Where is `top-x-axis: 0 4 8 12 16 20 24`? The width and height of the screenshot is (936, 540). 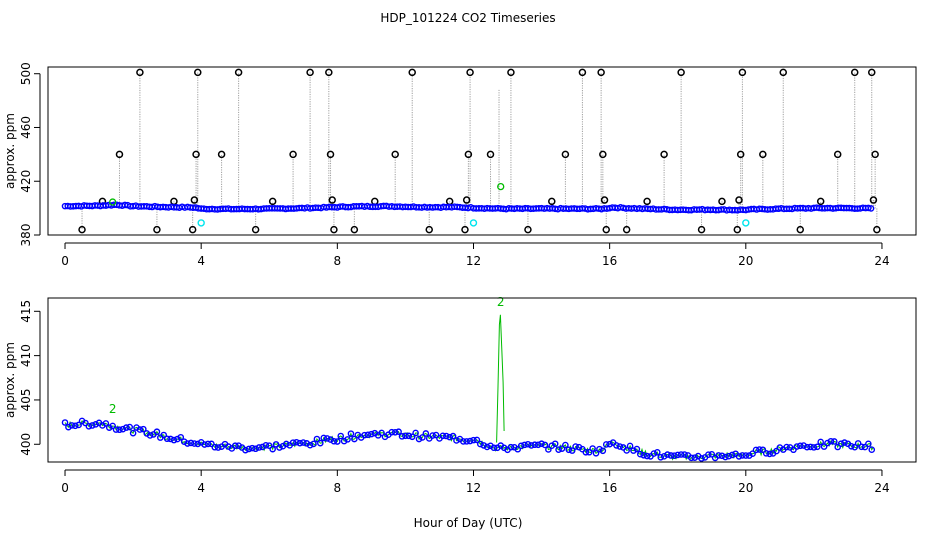 top-x-axis: 0 4 8 12 16 20 24 is located at coordinates (475, 255).